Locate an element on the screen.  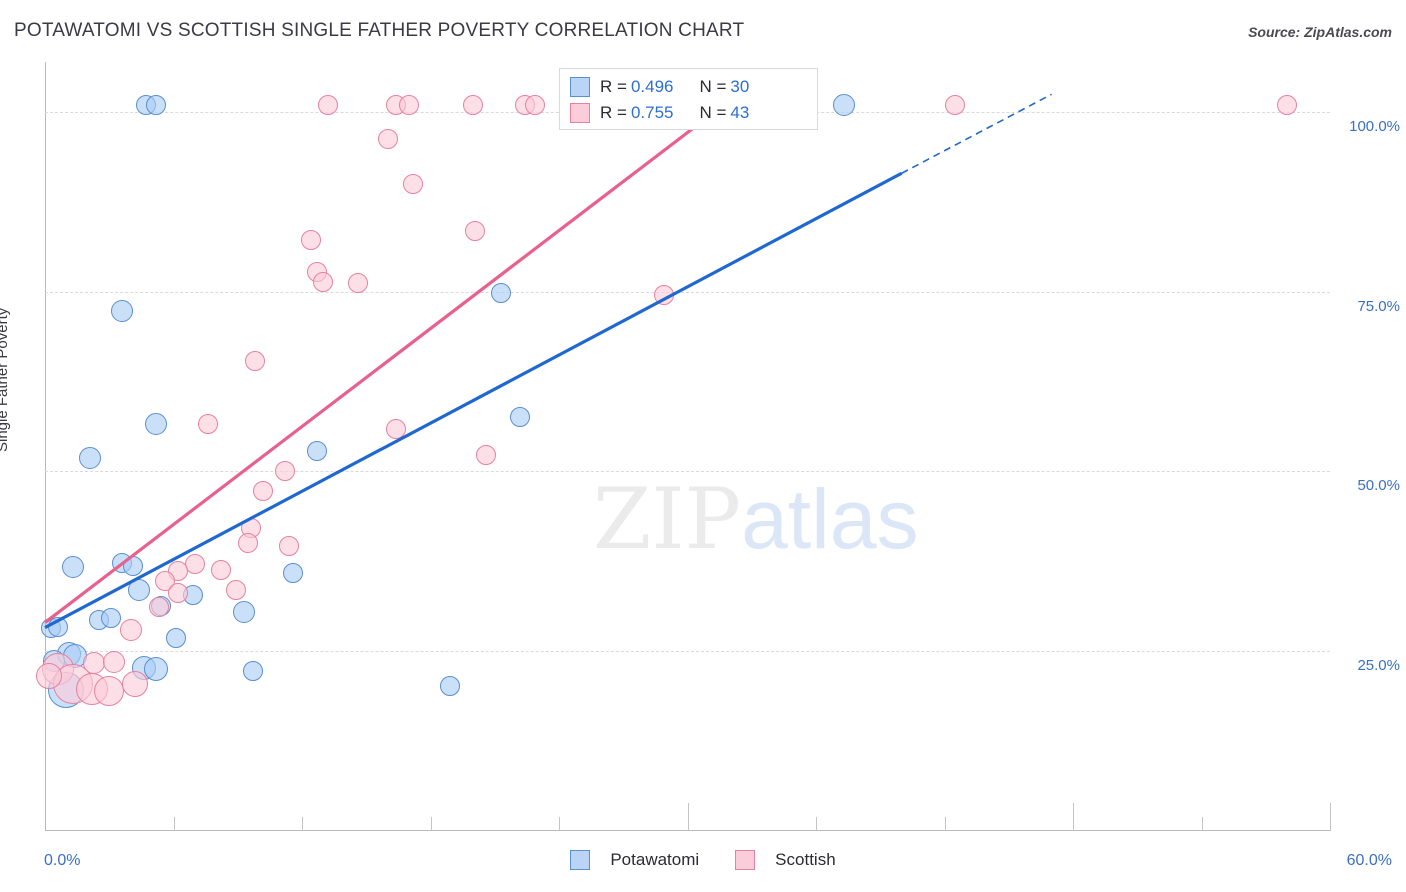
legend-swatch-scottish is located at coordinates (745, 860).